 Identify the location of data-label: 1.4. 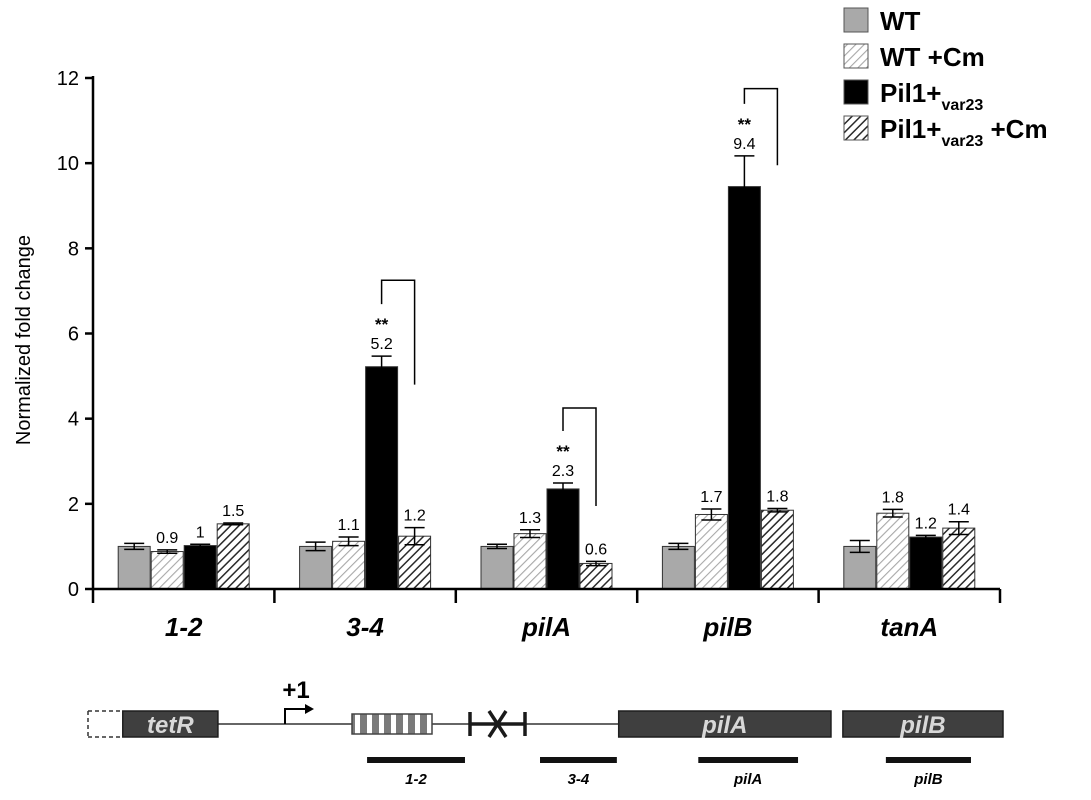
(959, 510).